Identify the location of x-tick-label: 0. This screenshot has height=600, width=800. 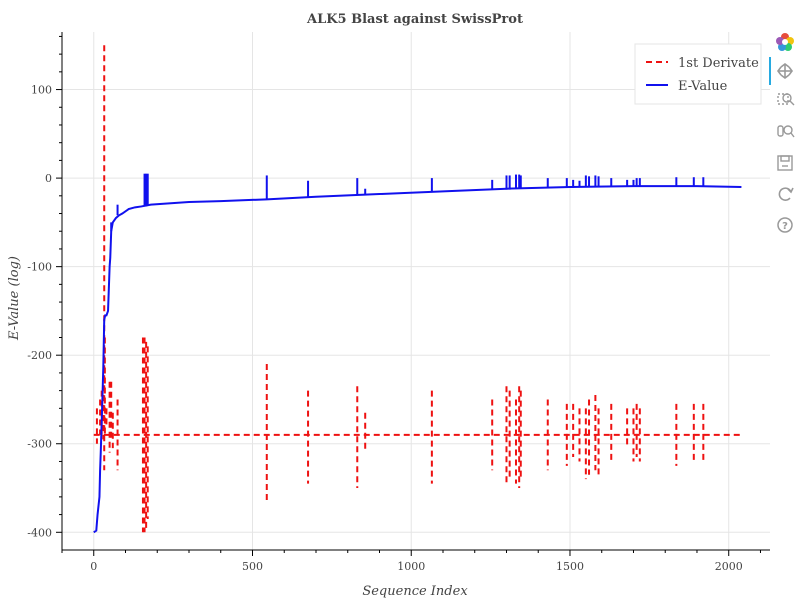
(93, 566).